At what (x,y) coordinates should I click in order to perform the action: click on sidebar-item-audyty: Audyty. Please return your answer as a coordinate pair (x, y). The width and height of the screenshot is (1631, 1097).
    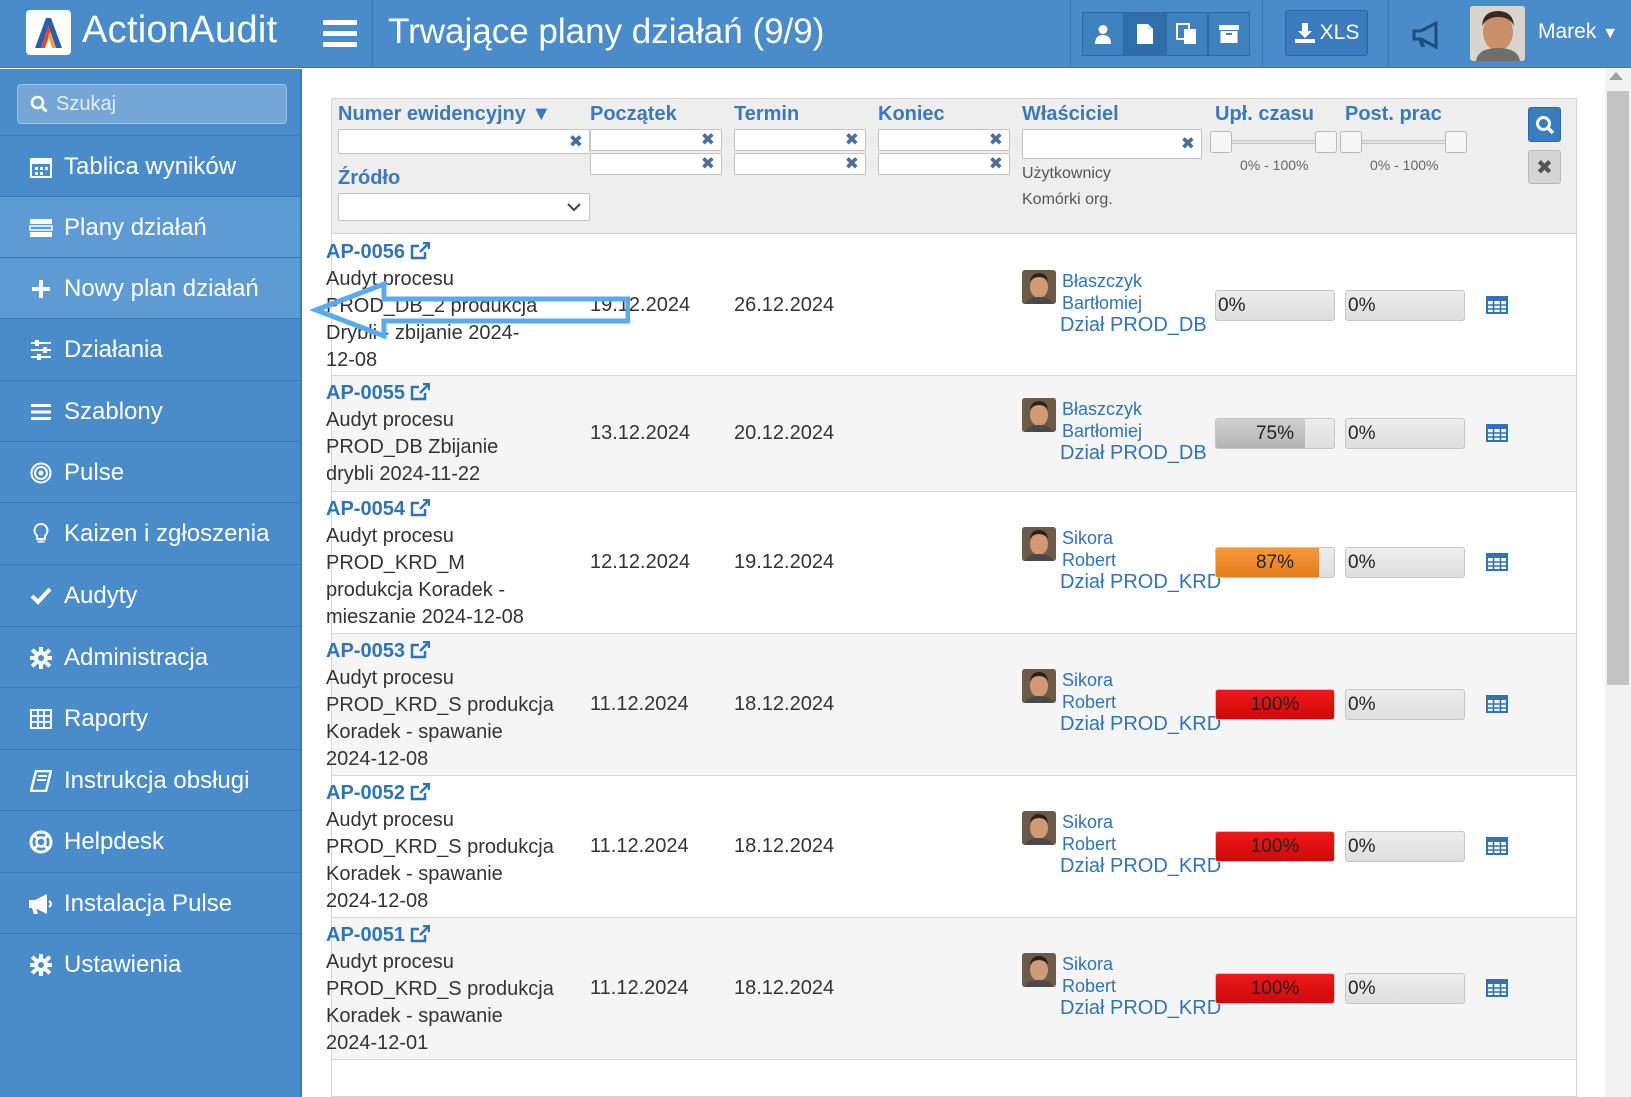
    Looking at the image, I should click on (150, 595).